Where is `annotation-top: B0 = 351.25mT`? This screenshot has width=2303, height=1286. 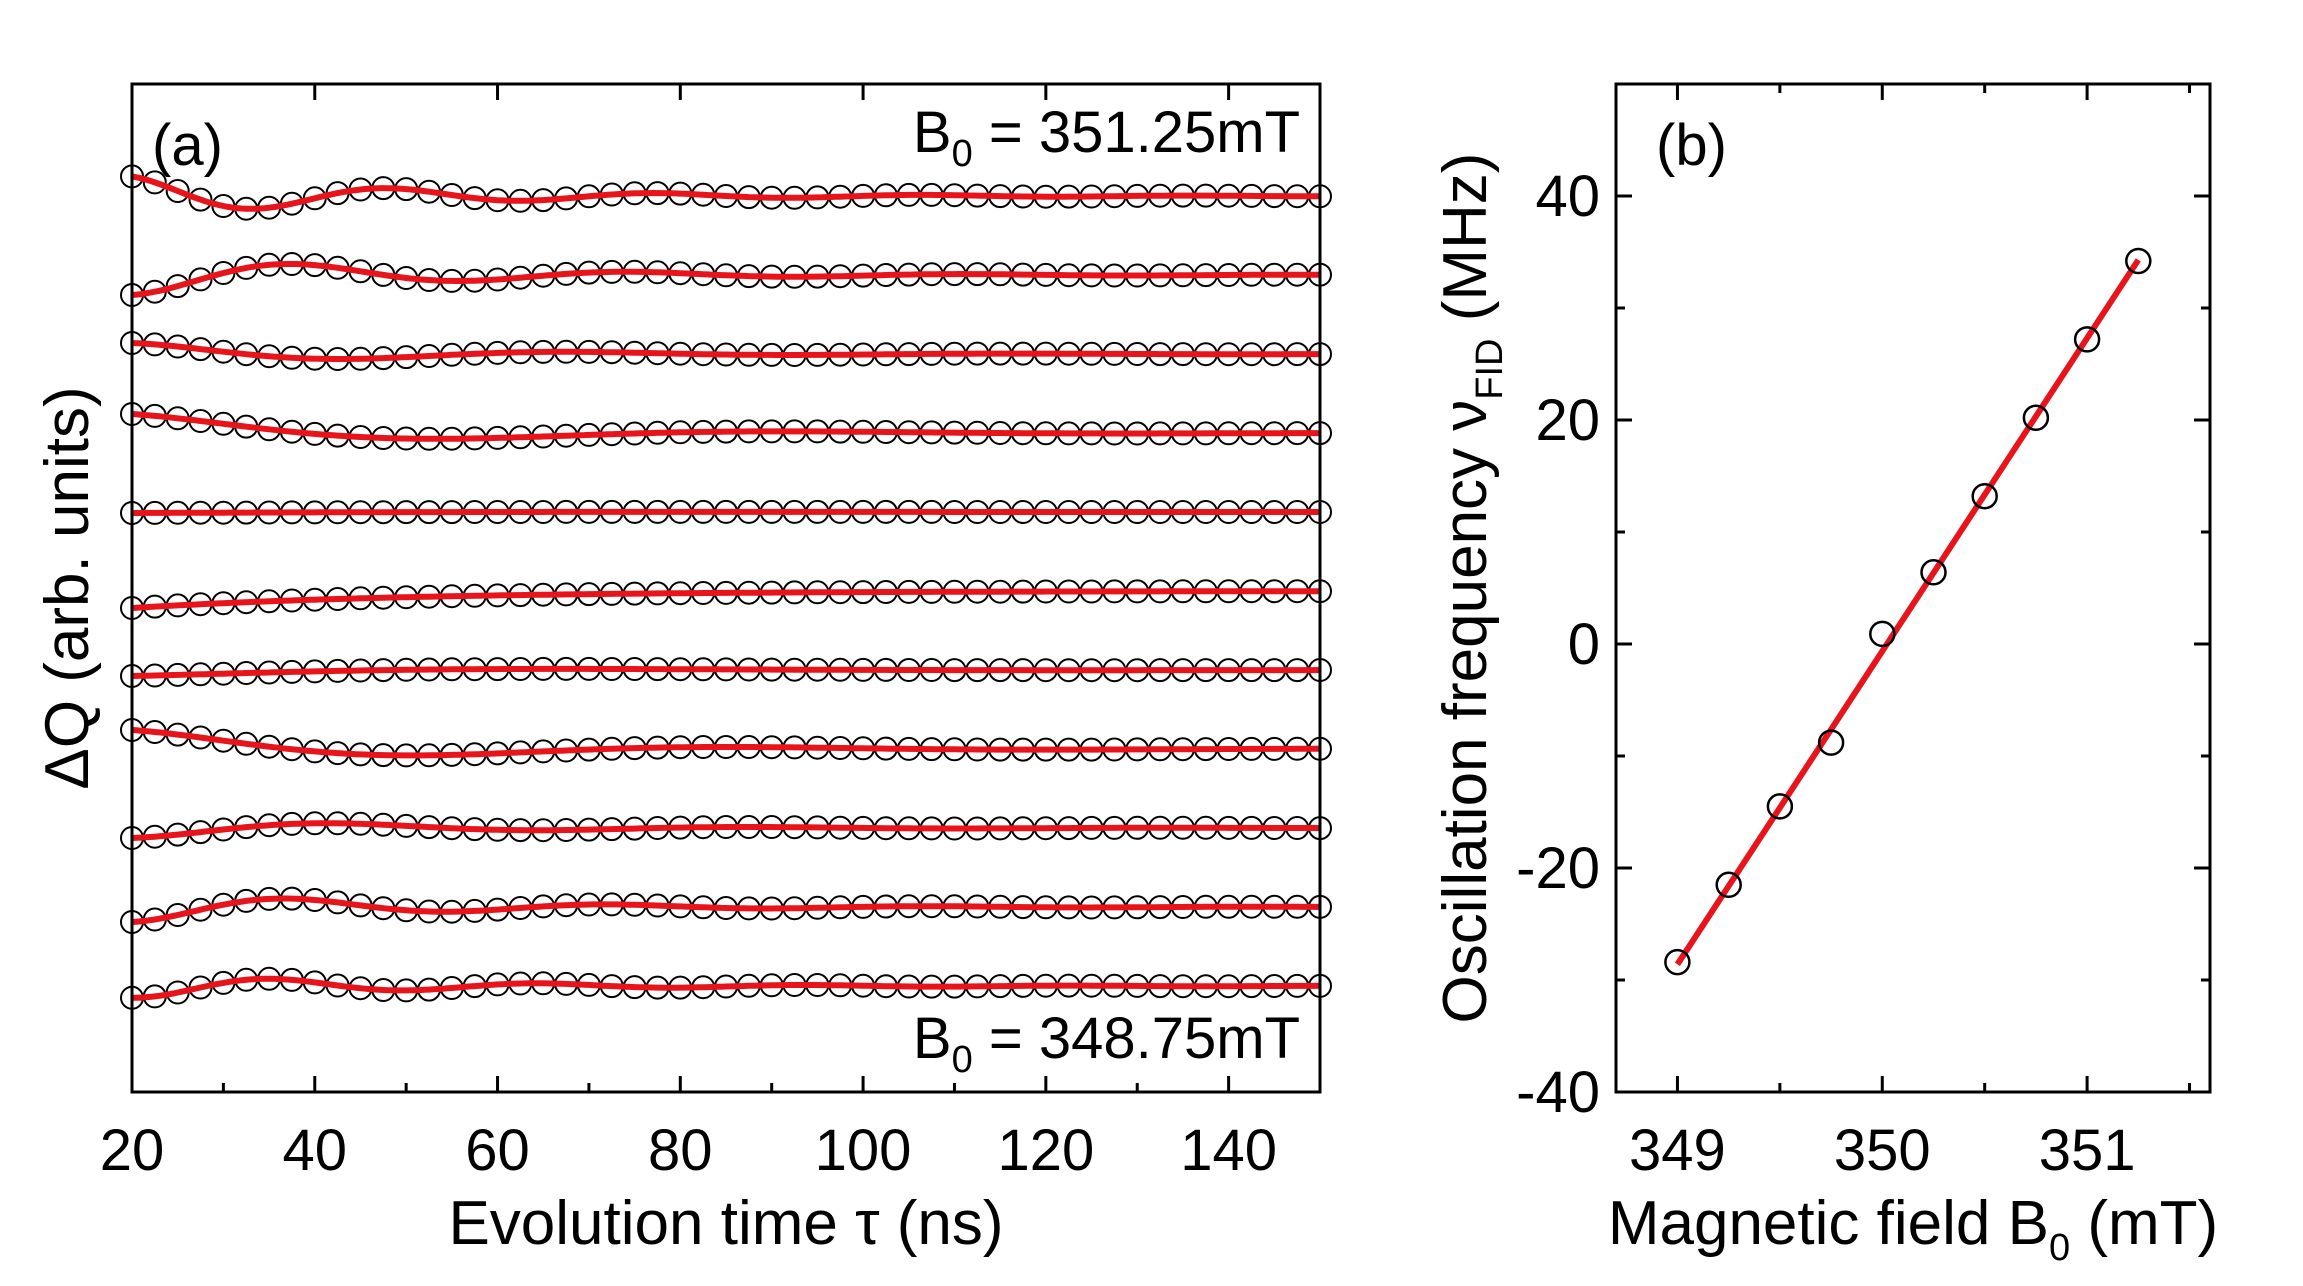 annotation-top: B0 = 351.25mT is located at coordinates (1106, 137).